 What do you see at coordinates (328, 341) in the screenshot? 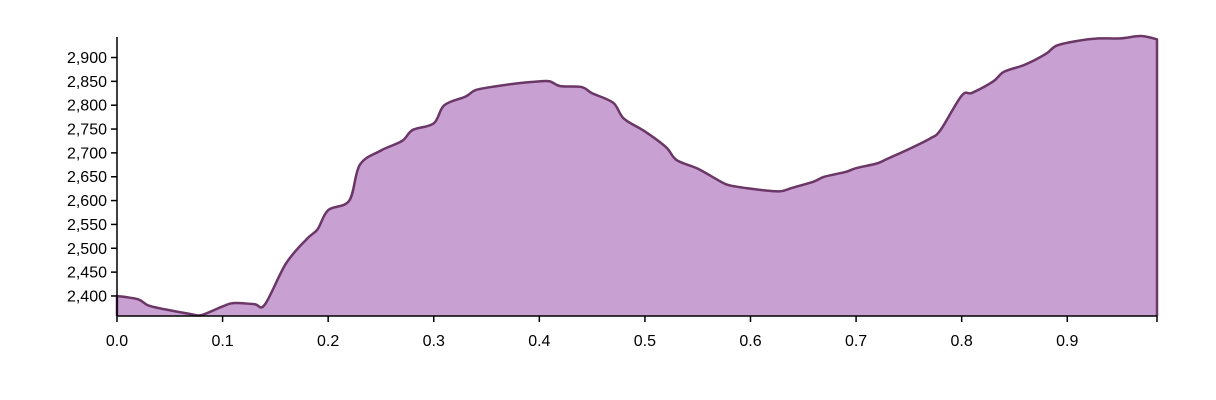
I see `x-tick-label: 0.2` at bounding box center [328, 341].